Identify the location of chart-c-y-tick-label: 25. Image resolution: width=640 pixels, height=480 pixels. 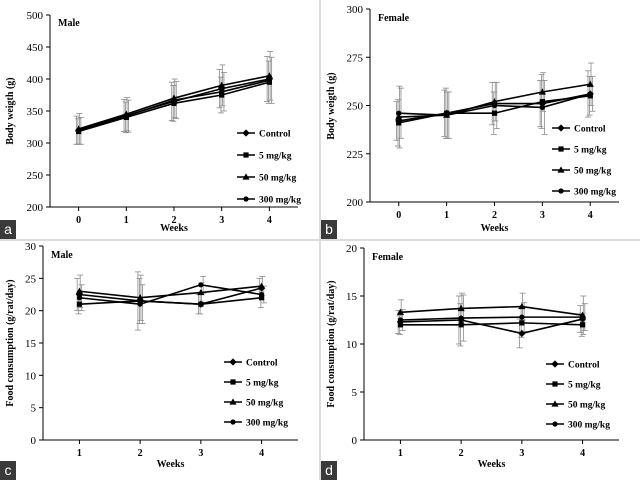
(31, 279).